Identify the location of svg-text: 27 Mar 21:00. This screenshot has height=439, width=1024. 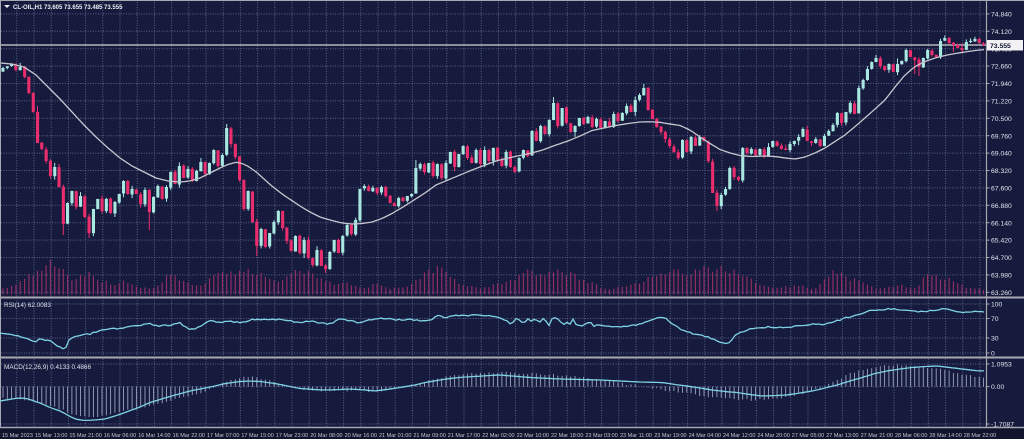
(877, 436).